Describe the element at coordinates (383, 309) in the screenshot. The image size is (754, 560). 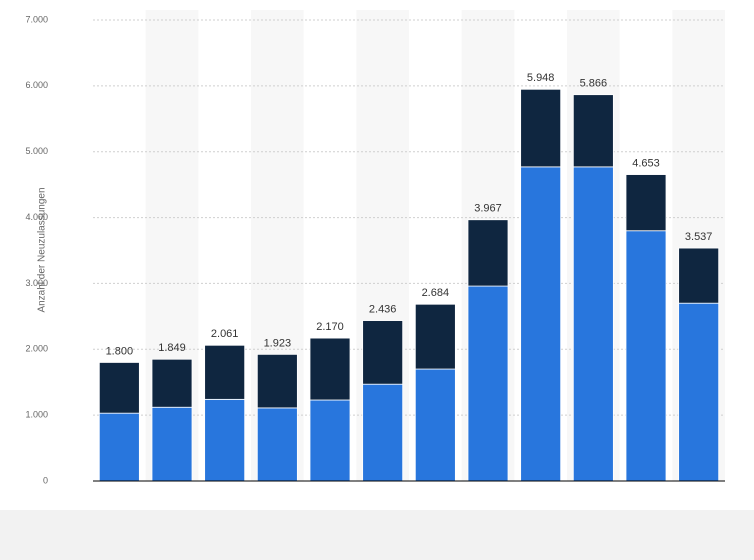
I see `total-label: 2.436` at that location.